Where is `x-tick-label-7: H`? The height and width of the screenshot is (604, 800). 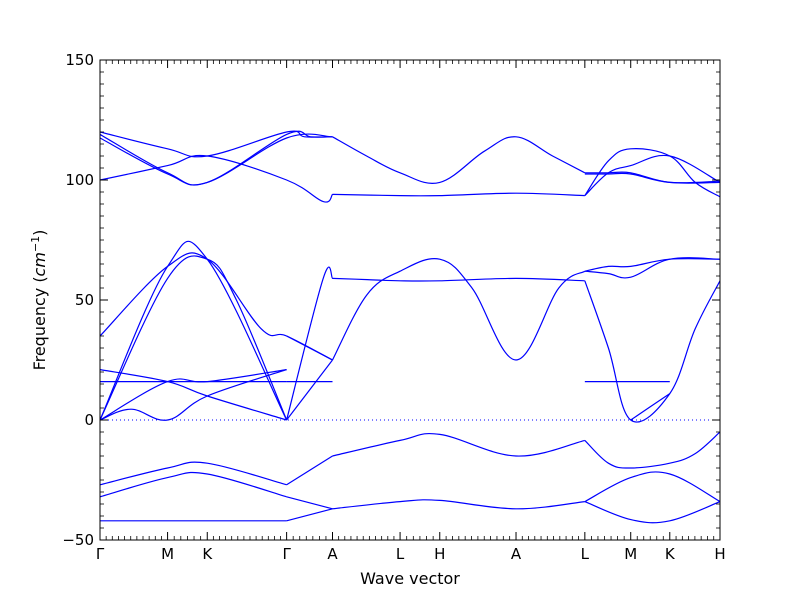 x-tick-label-7: H is located at coordinates (439, 554).